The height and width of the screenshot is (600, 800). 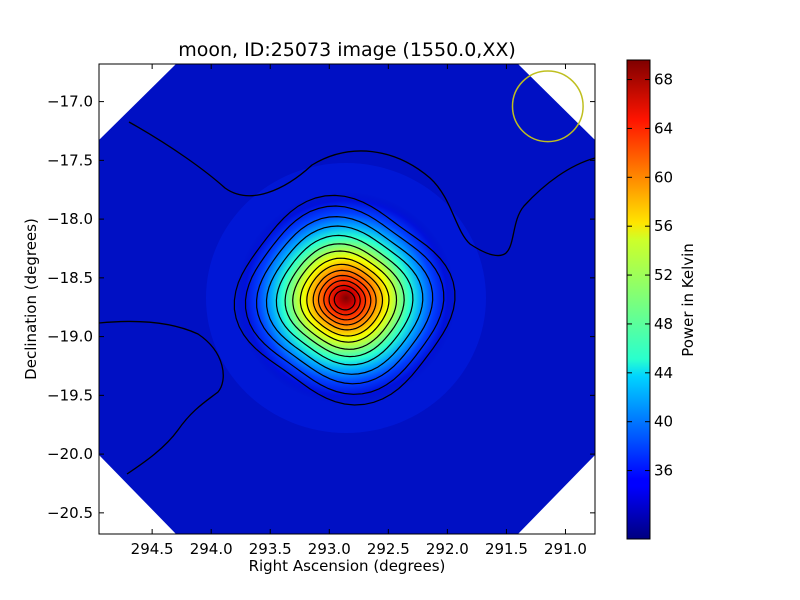 What do you see at coordinates (447, 549) in the screenshot?
I see `x-tick-label: 292.0` at bounding box center [447, 549].